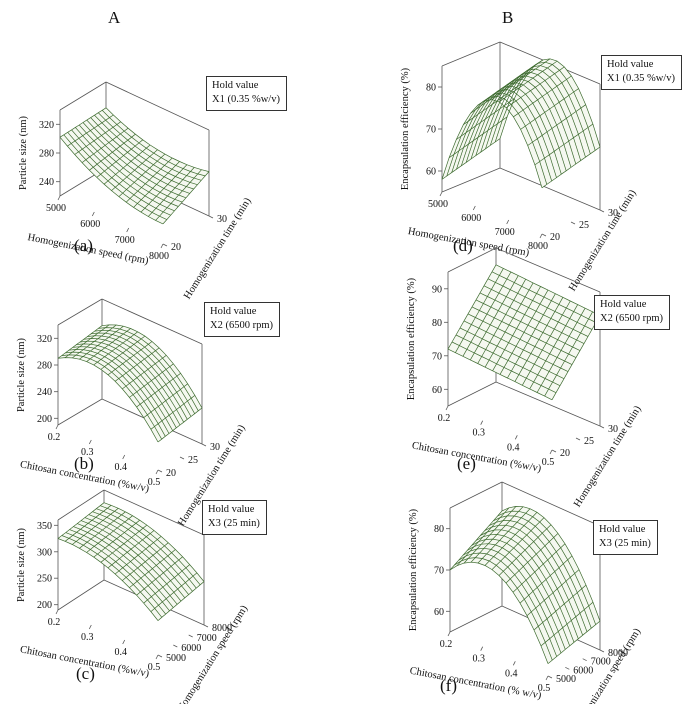 The height and width of the screenshot is (704, 687). Describe the element at coordinates (630, 64) in the screenshot. I see `hold-title-d: Hold value` at that location.